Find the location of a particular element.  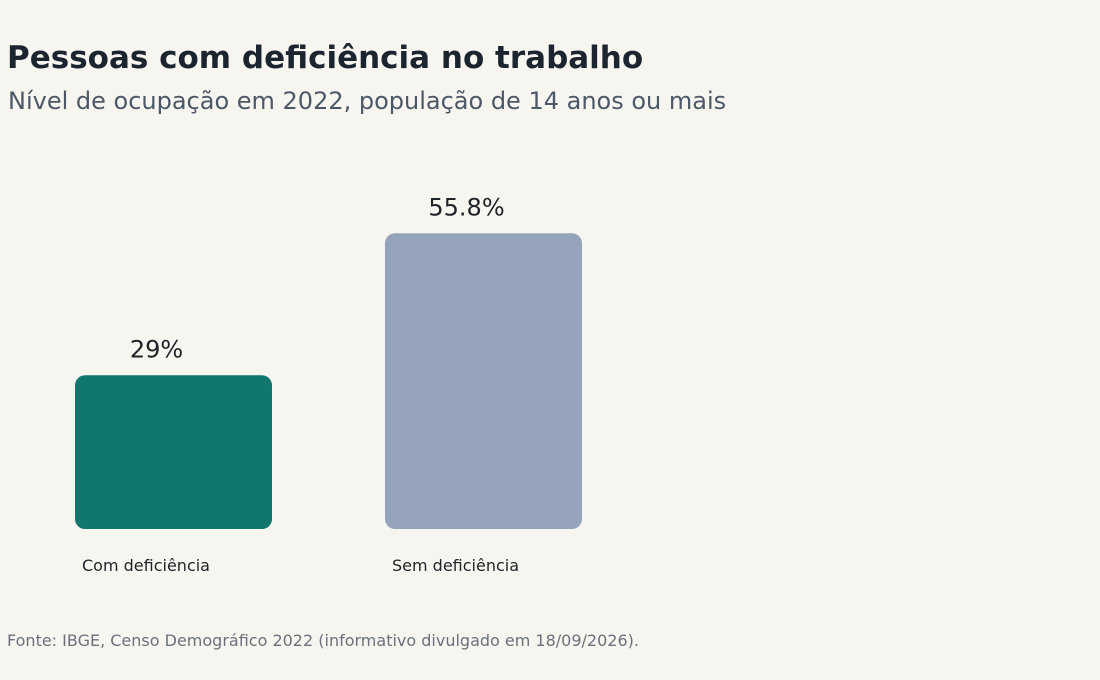

chart-title: Pessoas com deficiência no trabalho is located at coordinates (325, 58).